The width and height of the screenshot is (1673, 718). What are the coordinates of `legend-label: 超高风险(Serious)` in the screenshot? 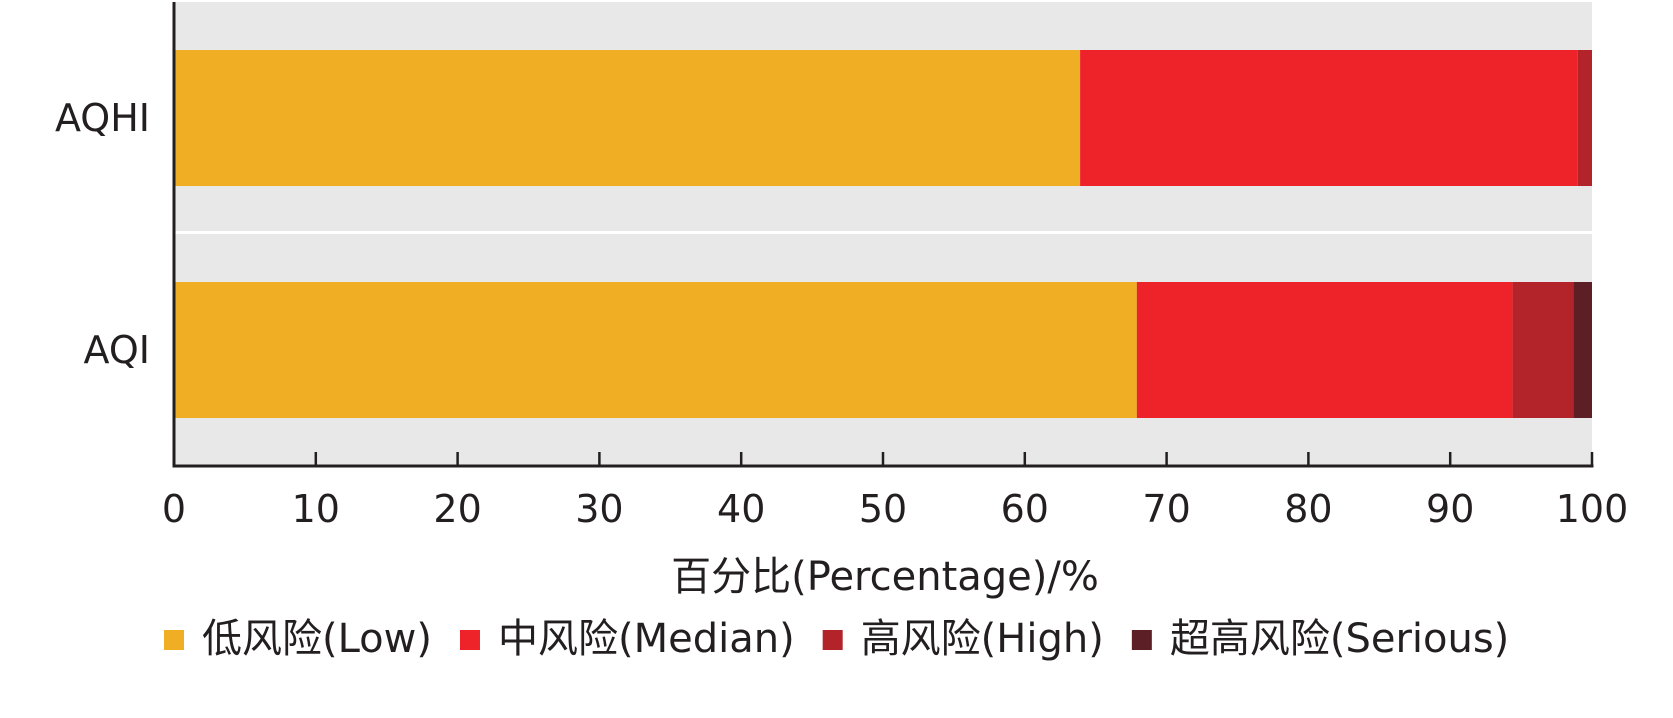 It's located at (1339, 639).